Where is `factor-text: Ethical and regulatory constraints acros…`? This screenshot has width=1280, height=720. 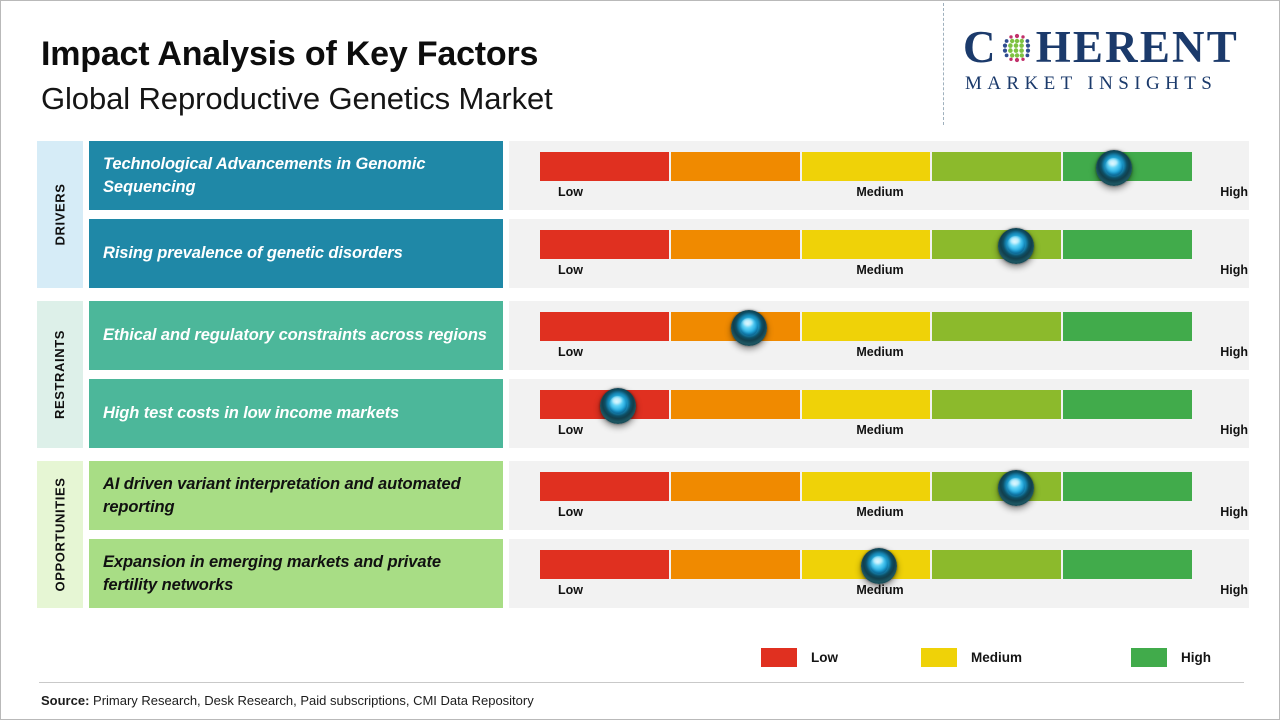
factor-text: Ethical and regulatory constraints acros… is located at coordinates (295, 335).